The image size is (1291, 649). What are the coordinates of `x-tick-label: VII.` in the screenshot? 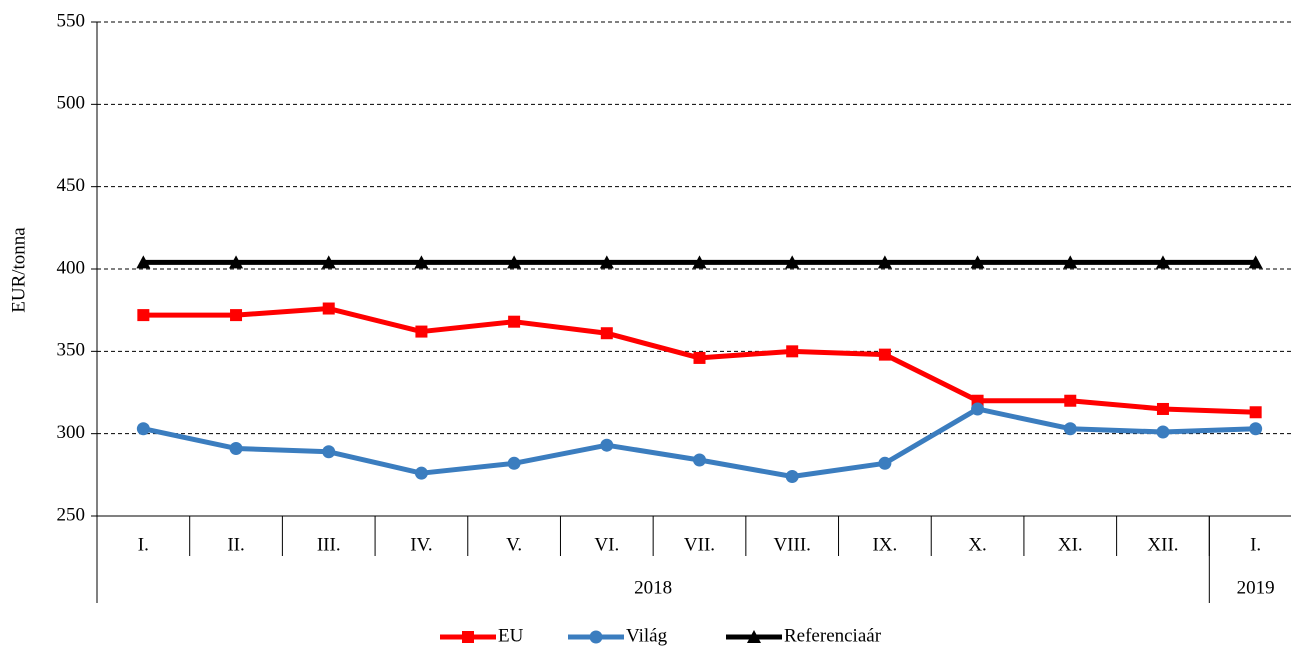 It's located at (699, 544).